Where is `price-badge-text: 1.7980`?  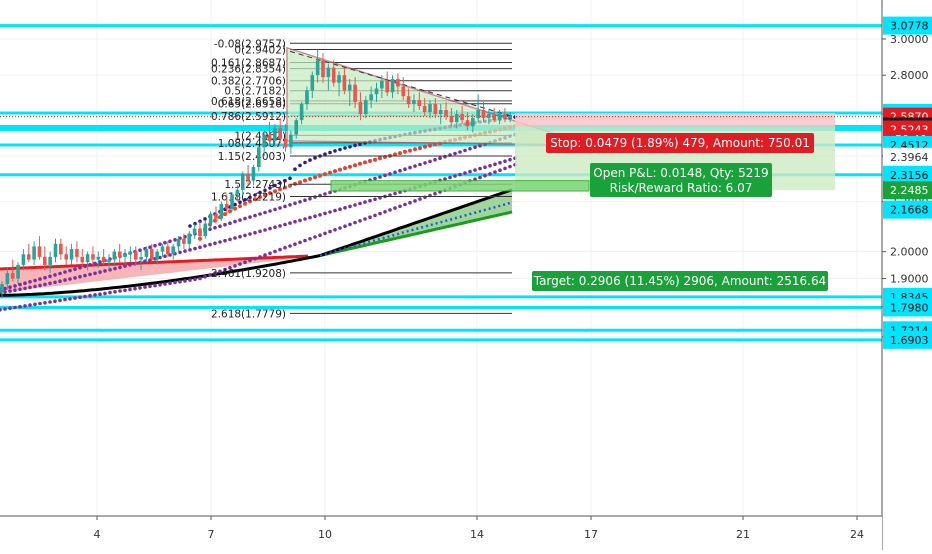 price-badge-text: 1.7980 is located at coordinates (909, 307).